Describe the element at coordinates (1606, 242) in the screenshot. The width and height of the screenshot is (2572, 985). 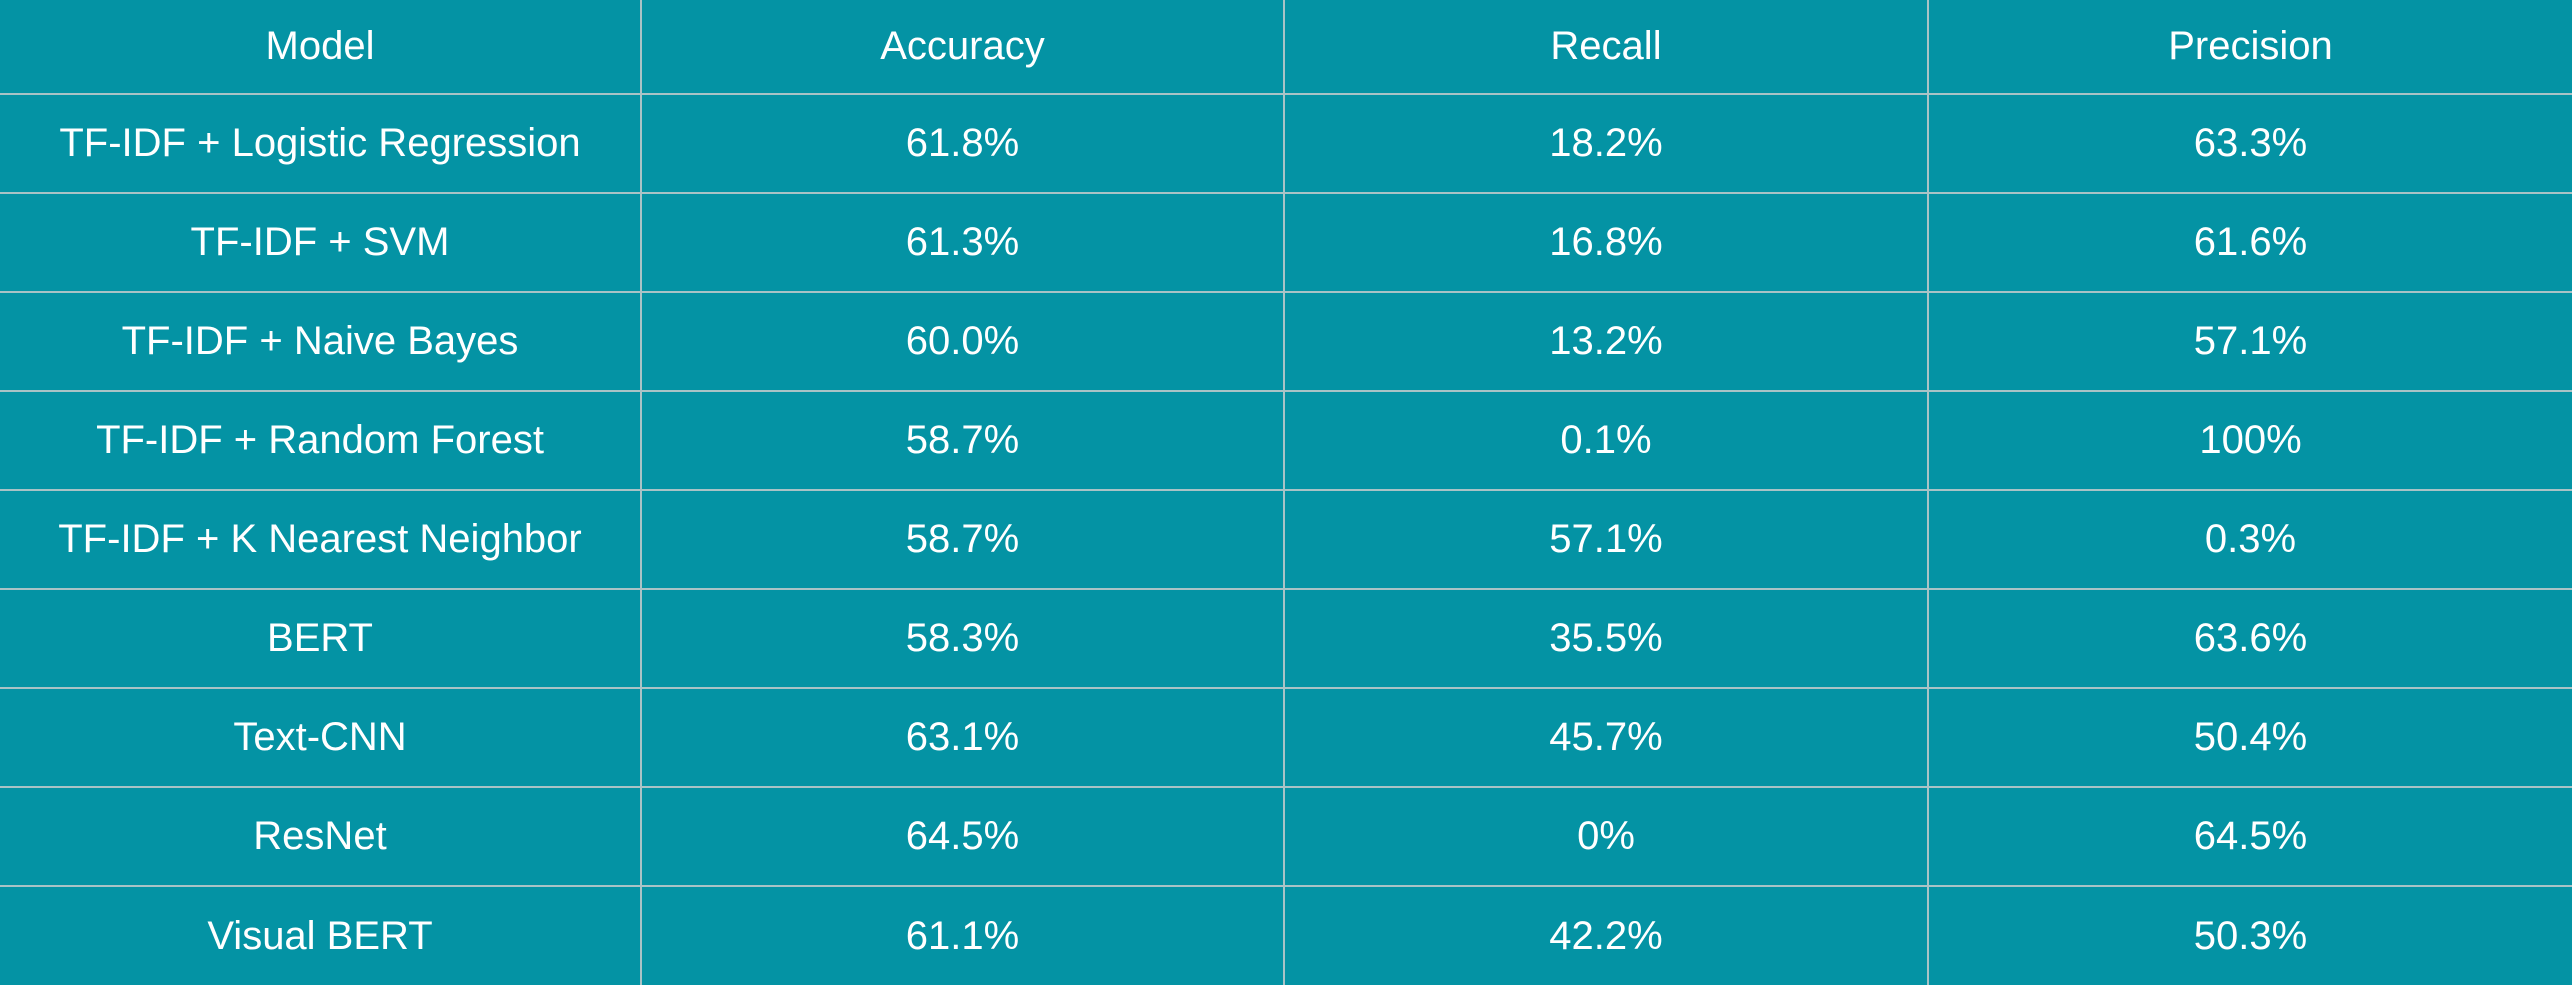
I see `recall-cell: 16.8%` at that location.